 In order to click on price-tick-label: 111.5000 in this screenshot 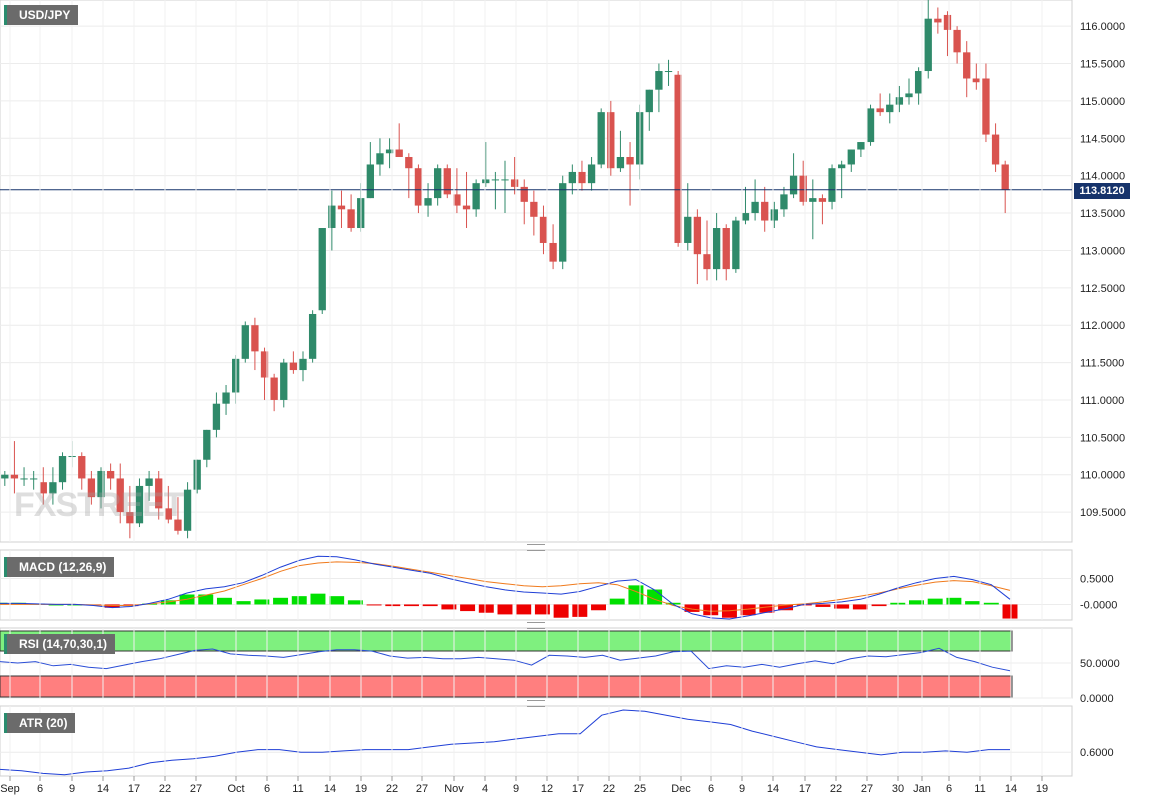, I will do `click(1102, 364)`.